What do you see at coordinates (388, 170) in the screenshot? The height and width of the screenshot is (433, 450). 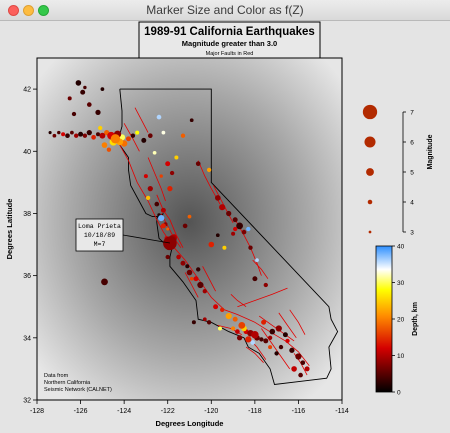 I see `magnitude-size-legend: 7 6 5 4 3` at bounding box center [388, 170].